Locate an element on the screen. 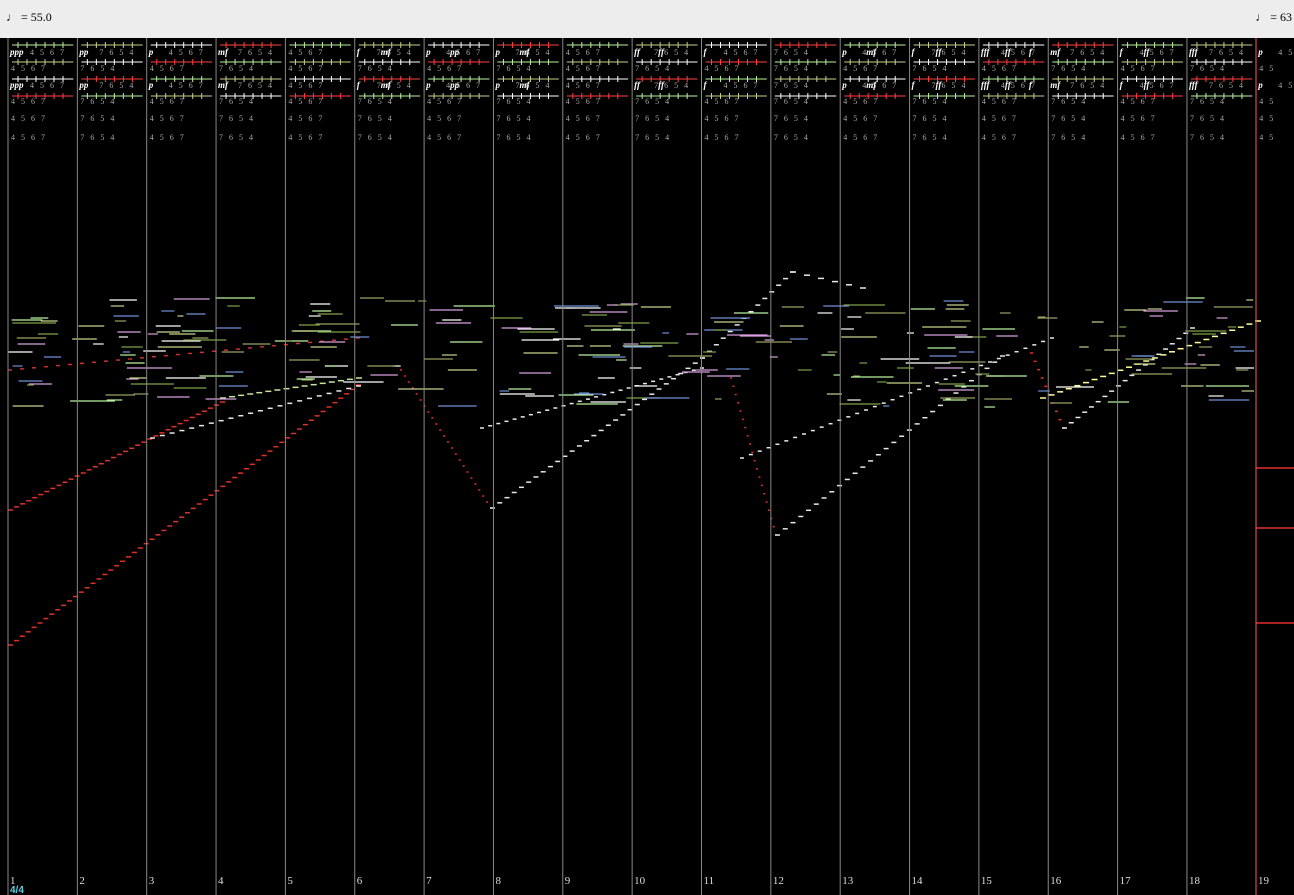 The image size is (1294, 895). dynamic: pp is located at coordinates (454, 85).